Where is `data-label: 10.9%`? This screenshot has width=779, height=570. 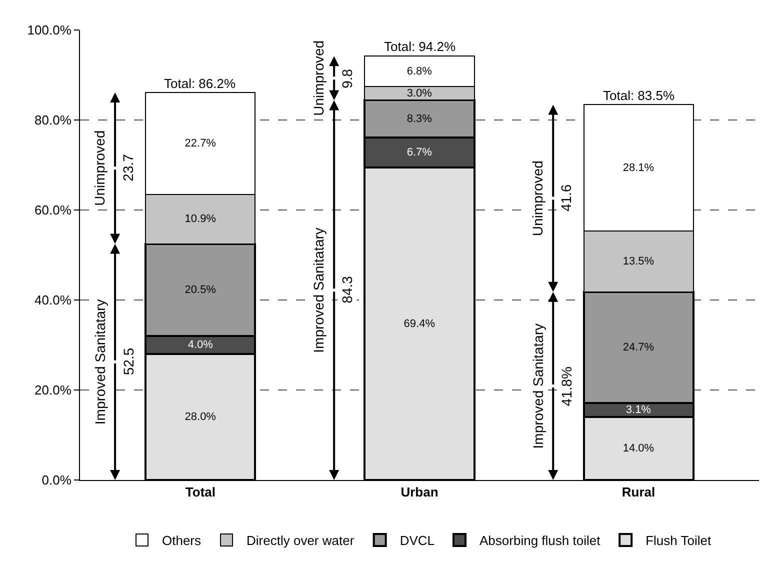 data-label: 10.9% is located at coordinates (200, 219).